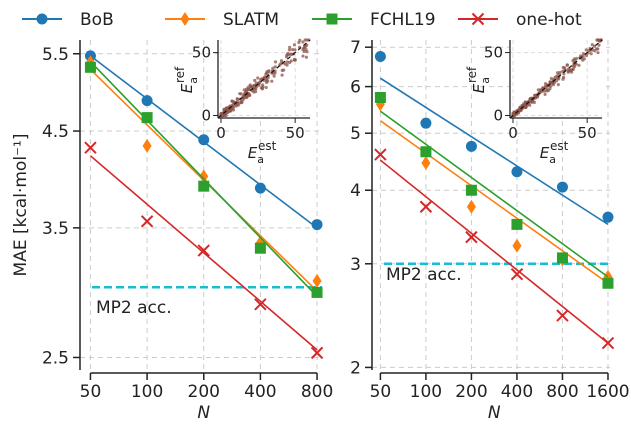  Describe the element at coordinates (355, 88) in the screenshot. I see `y-tick-label: 6` at that location.